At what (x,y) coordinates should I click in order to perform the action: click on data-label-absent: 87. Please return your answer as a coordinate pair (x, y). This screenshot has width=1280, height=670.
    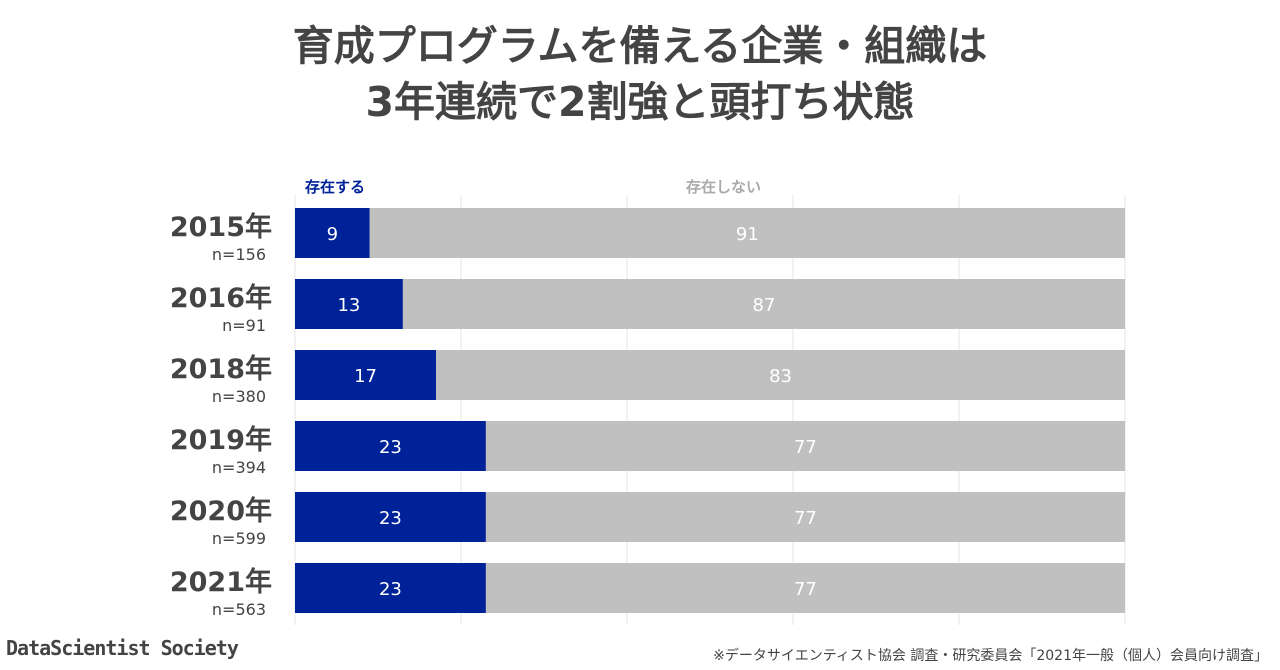
    Looking at the image, I should click on (763, 305).